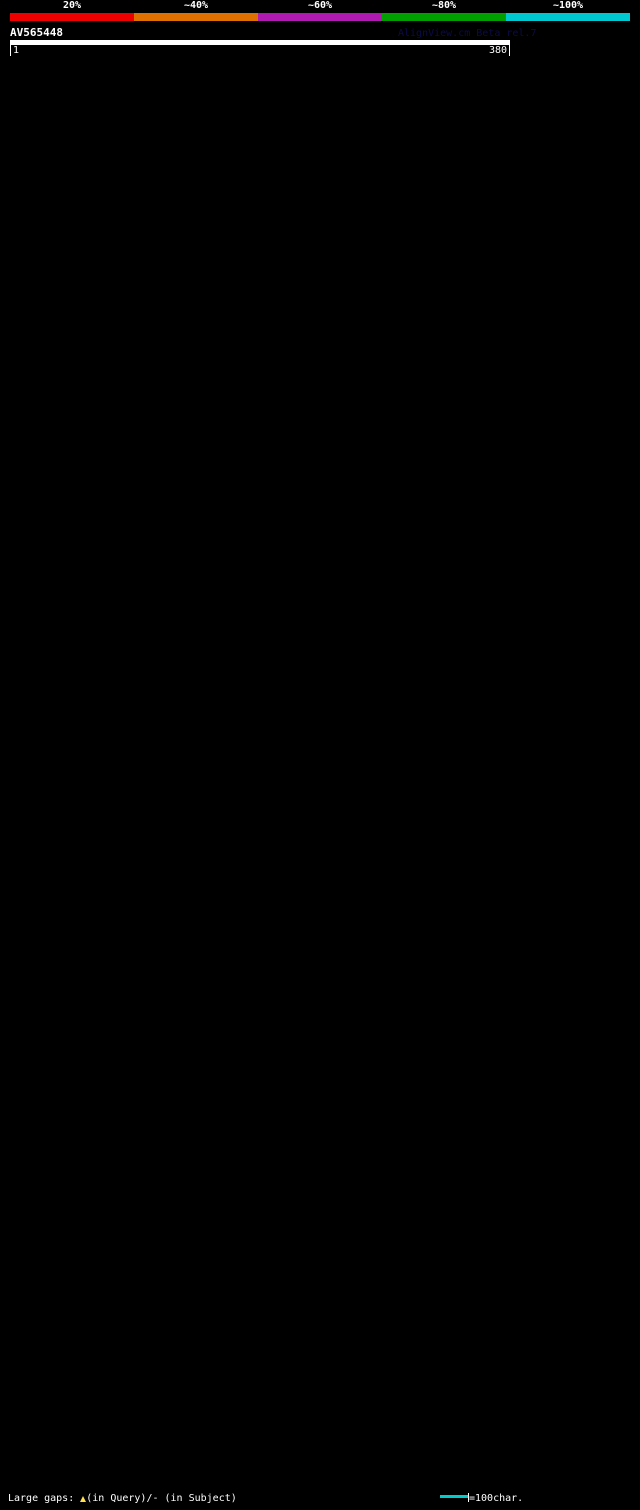 Image resolution: width=640 pixels, height=1510 pixels. I want to click on query-length-bar, so click(260, 42).